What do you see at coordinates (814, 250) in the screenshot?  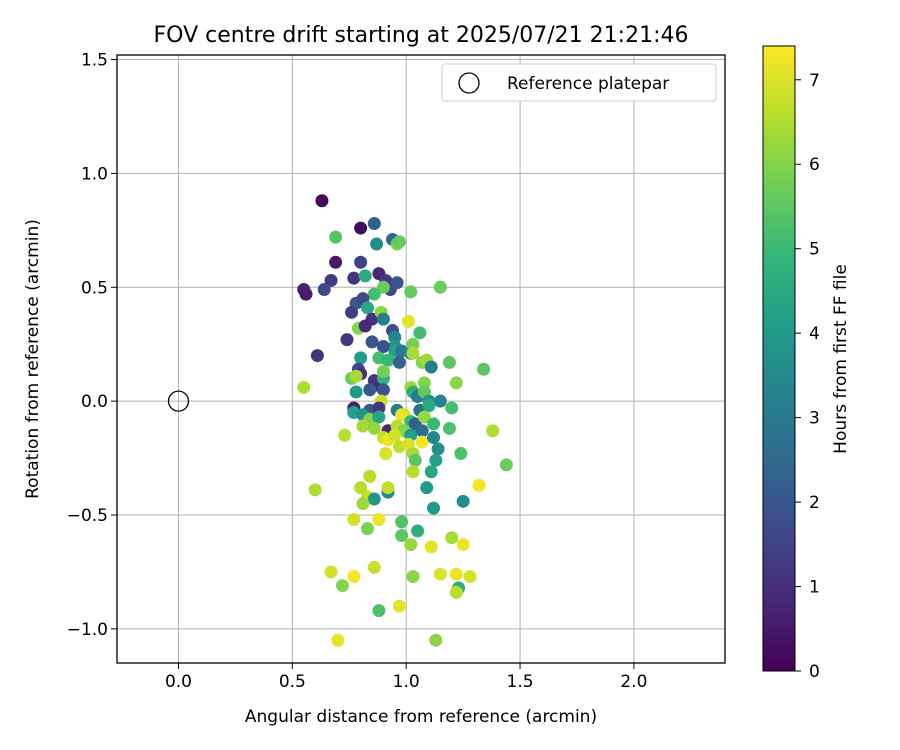 I see `colorbar-tick-label: 5` at bounding box center [814, 250].